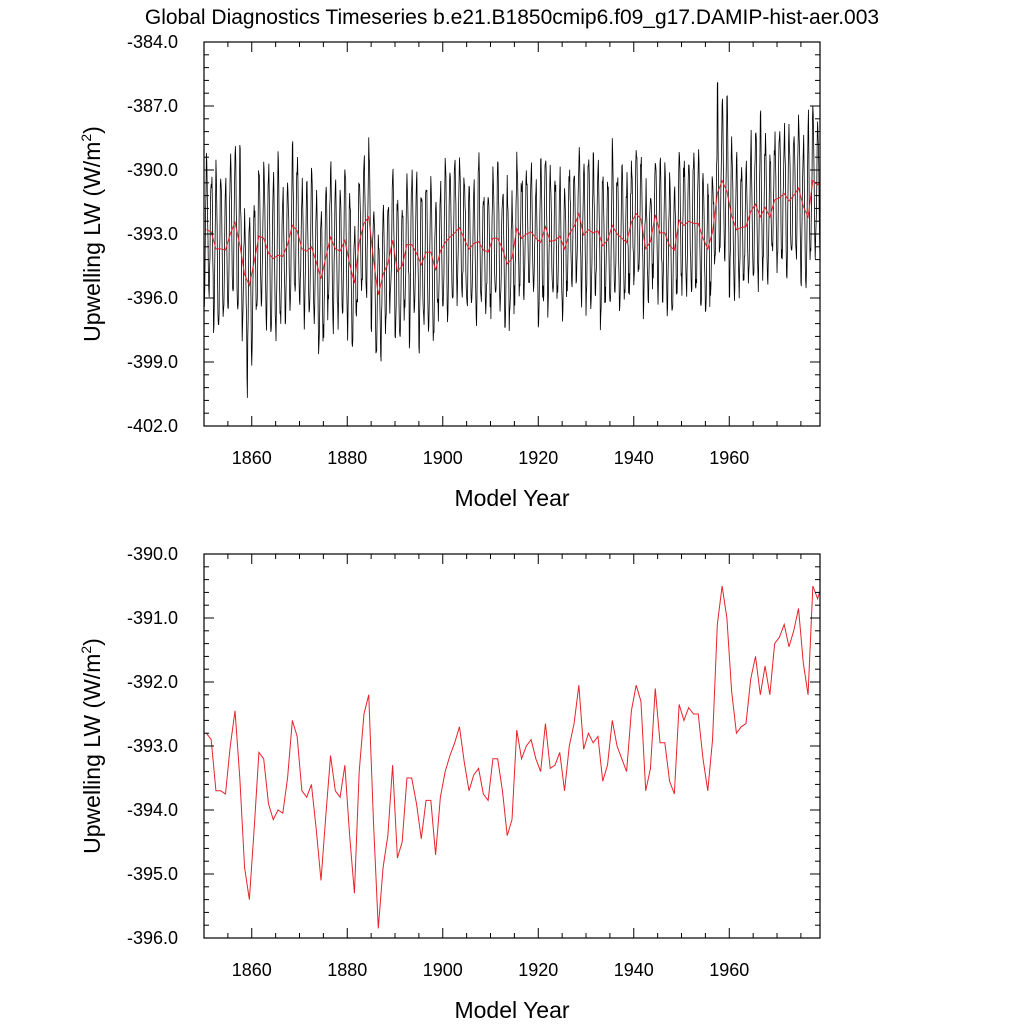 This screenshot has width=1024, height=1024. Describe the element at coordinates (152, 618) in the screenshot. I see `y-tick-label: -391.0` at that location.